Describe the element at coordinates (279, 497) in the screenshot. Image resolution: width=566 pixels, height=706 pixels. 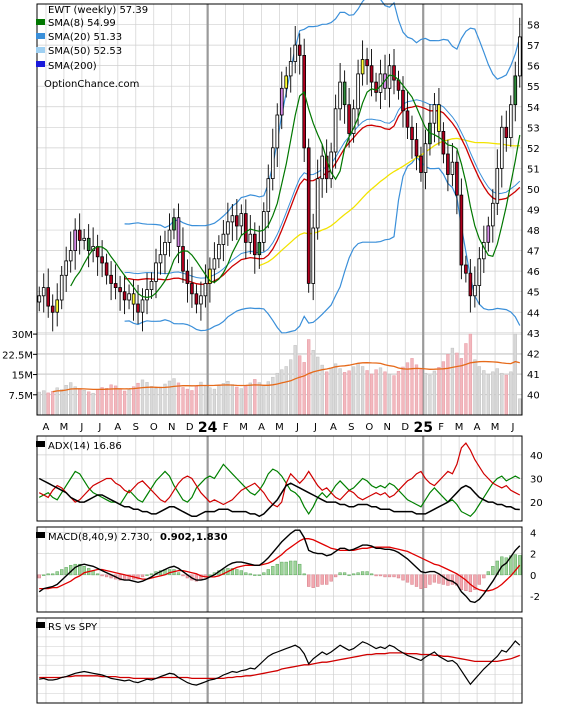
I see `adx-line` at that location.